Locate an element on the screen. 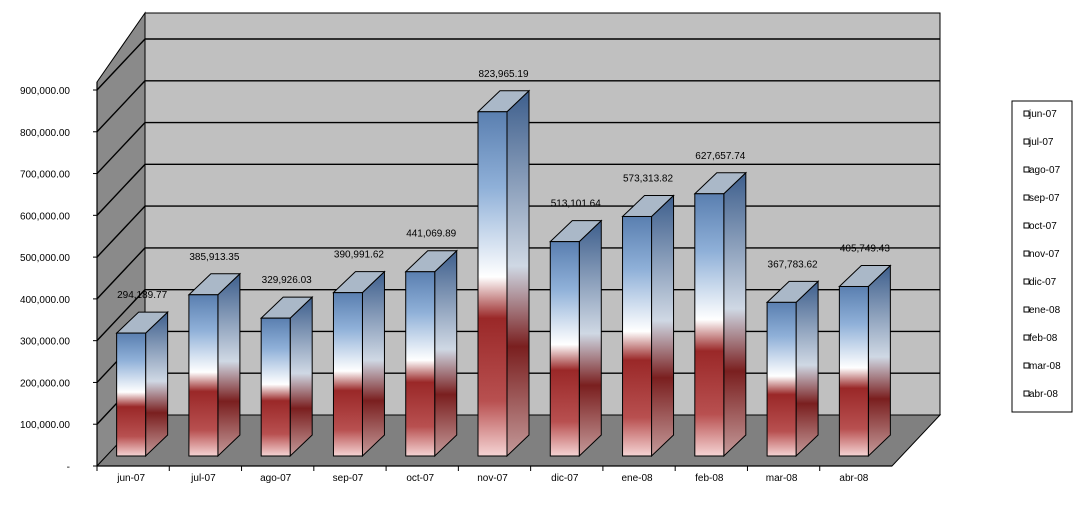  legend-item: jun-07 is located at coordinates (1040, 114).